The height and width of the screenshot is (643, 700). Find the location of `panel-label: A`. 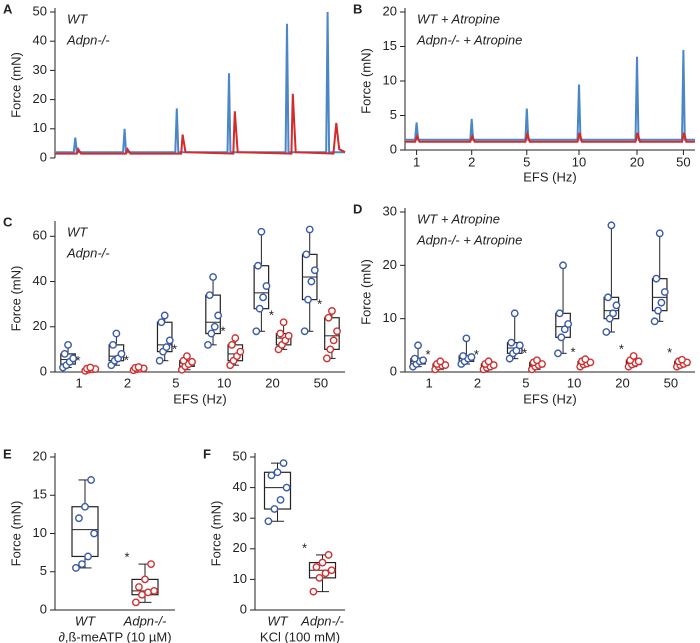

panel-label: A is located at coordinates (8, 8).